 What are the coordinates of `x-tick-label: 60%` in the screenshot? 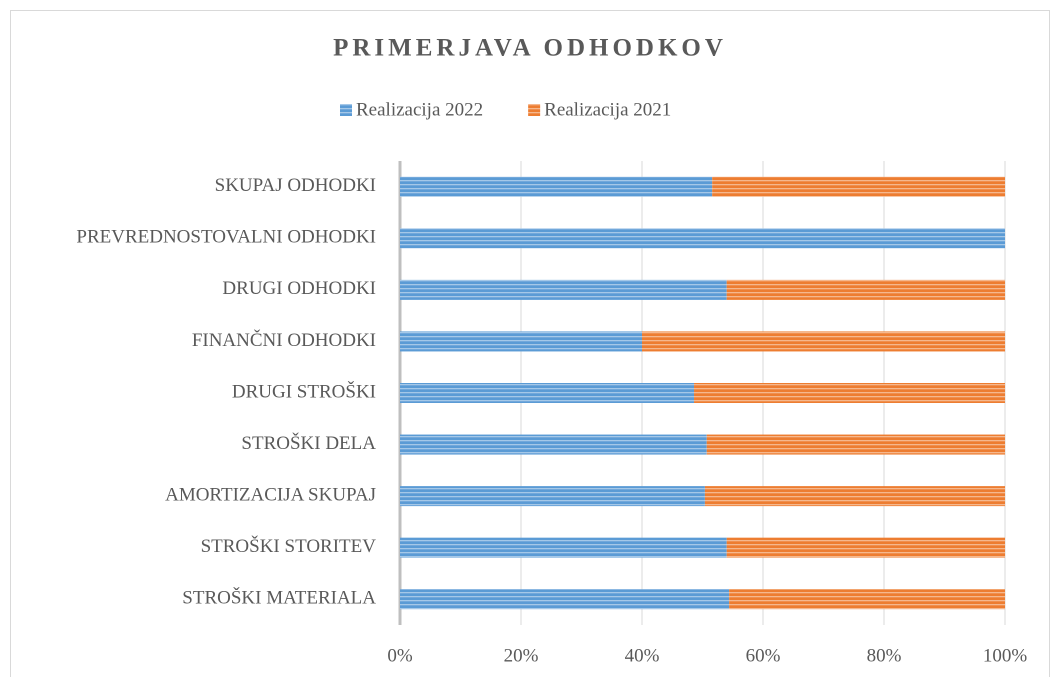 It's located at (763, 655).